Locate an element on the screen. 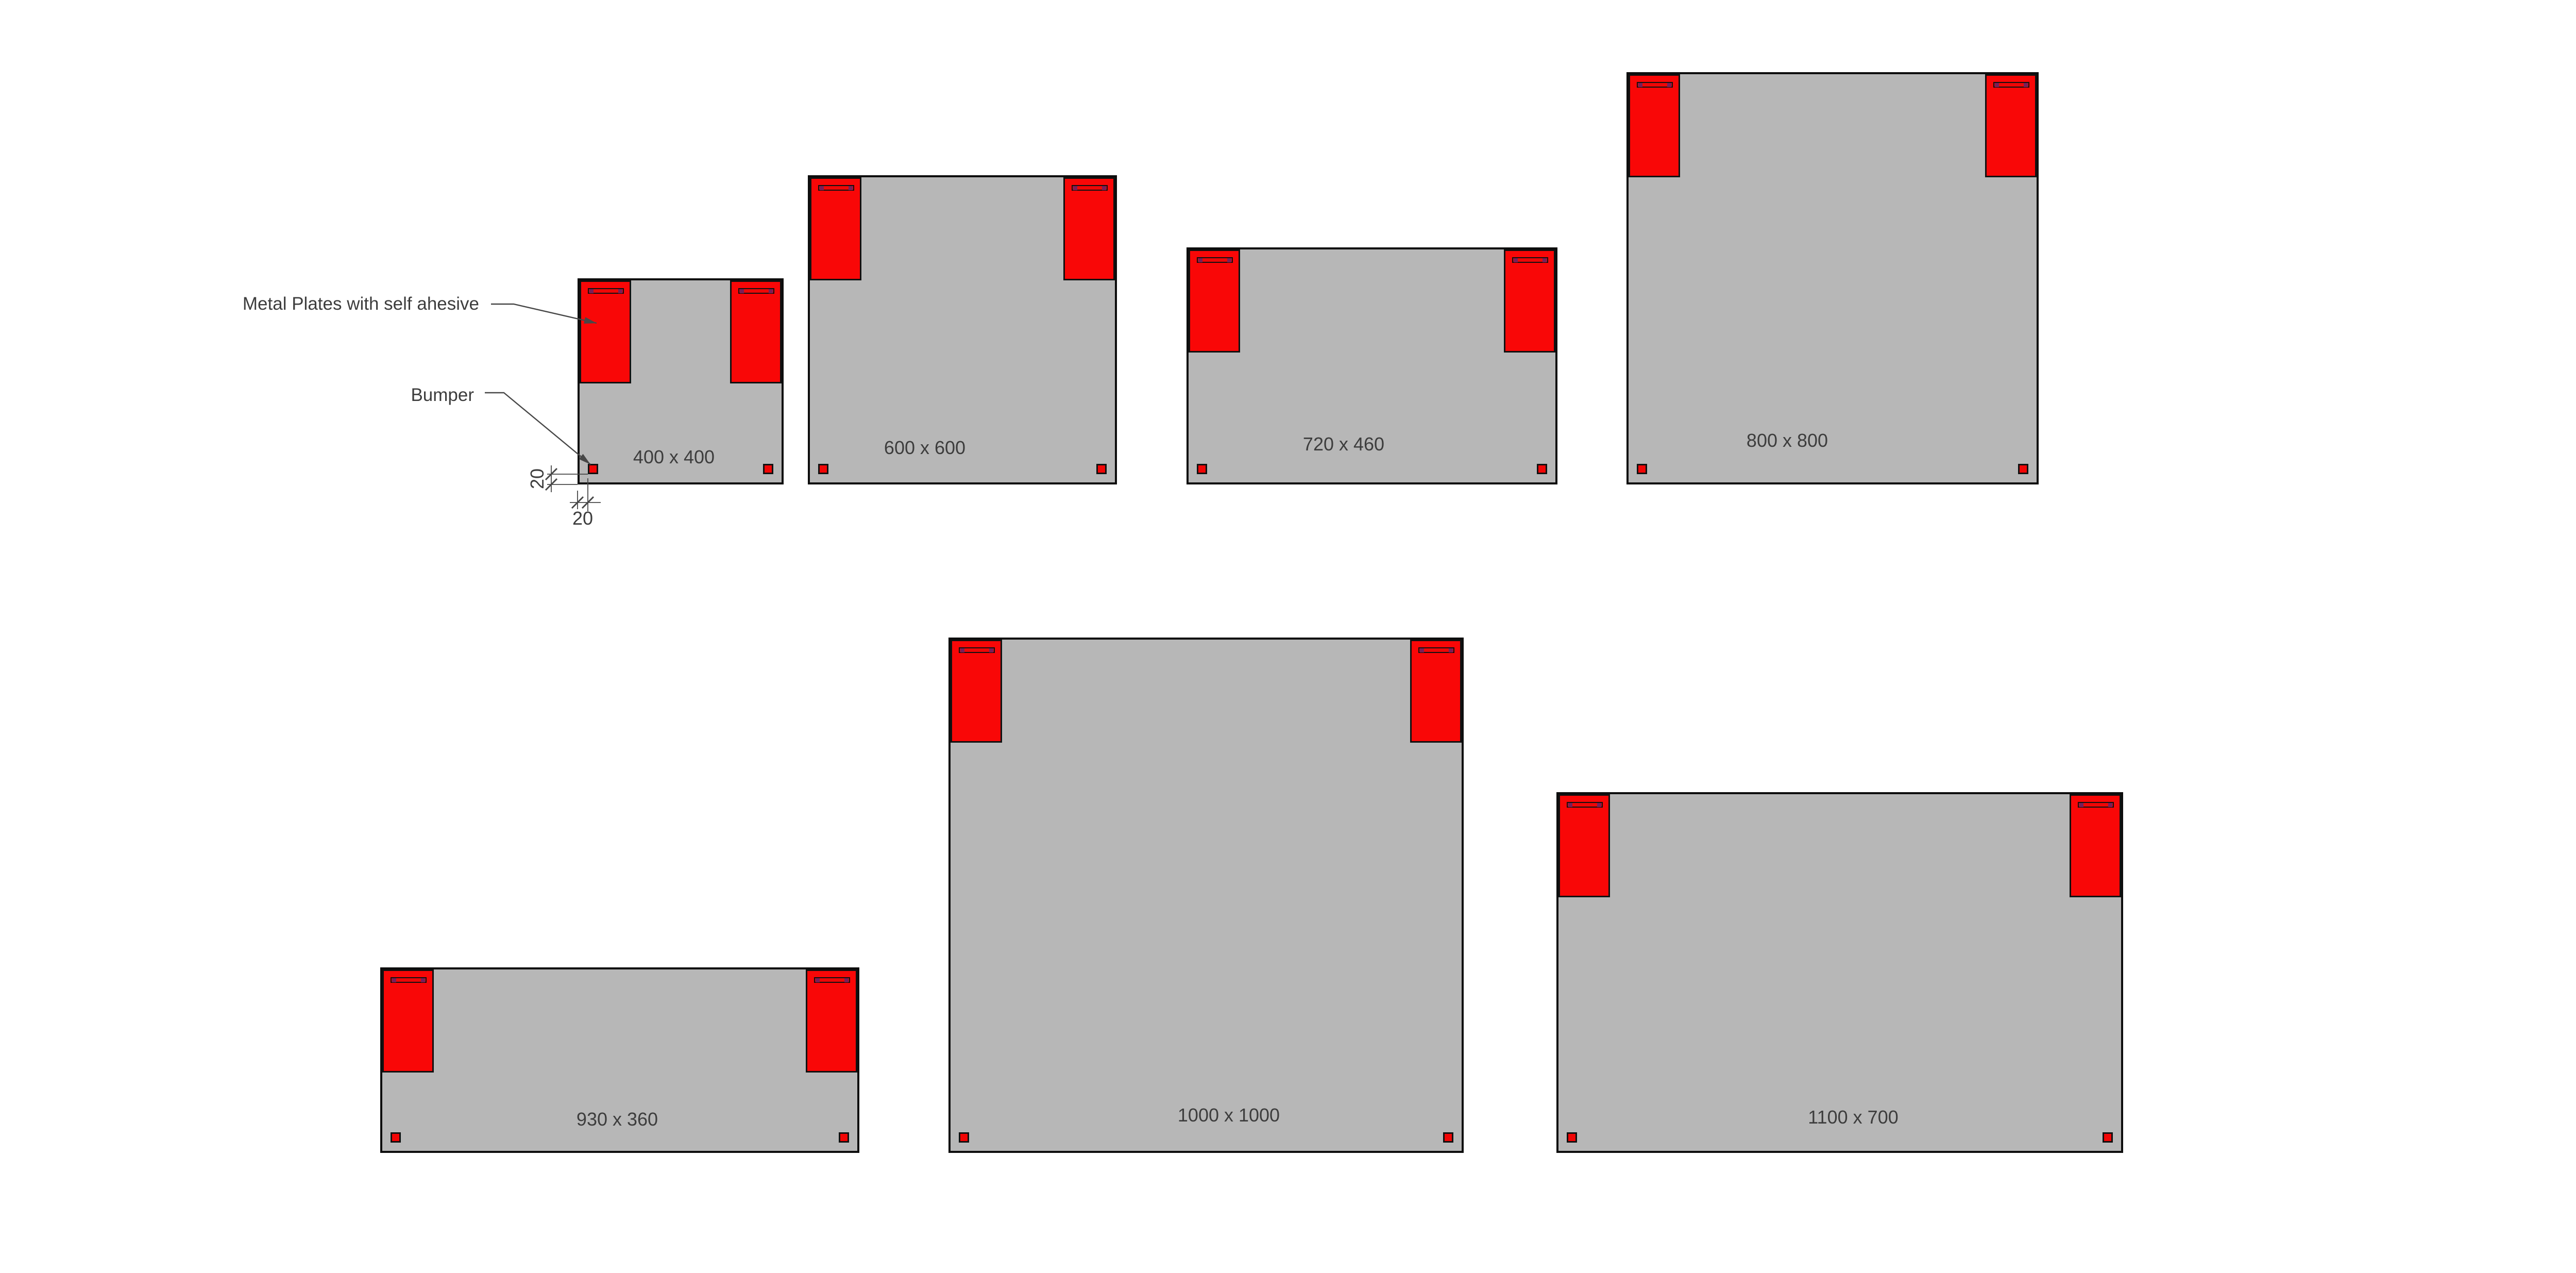 This screenshot has width=2576, height=1273. panel-size-label: 1000 x 1000 is located at coordinates (1228, 1115).